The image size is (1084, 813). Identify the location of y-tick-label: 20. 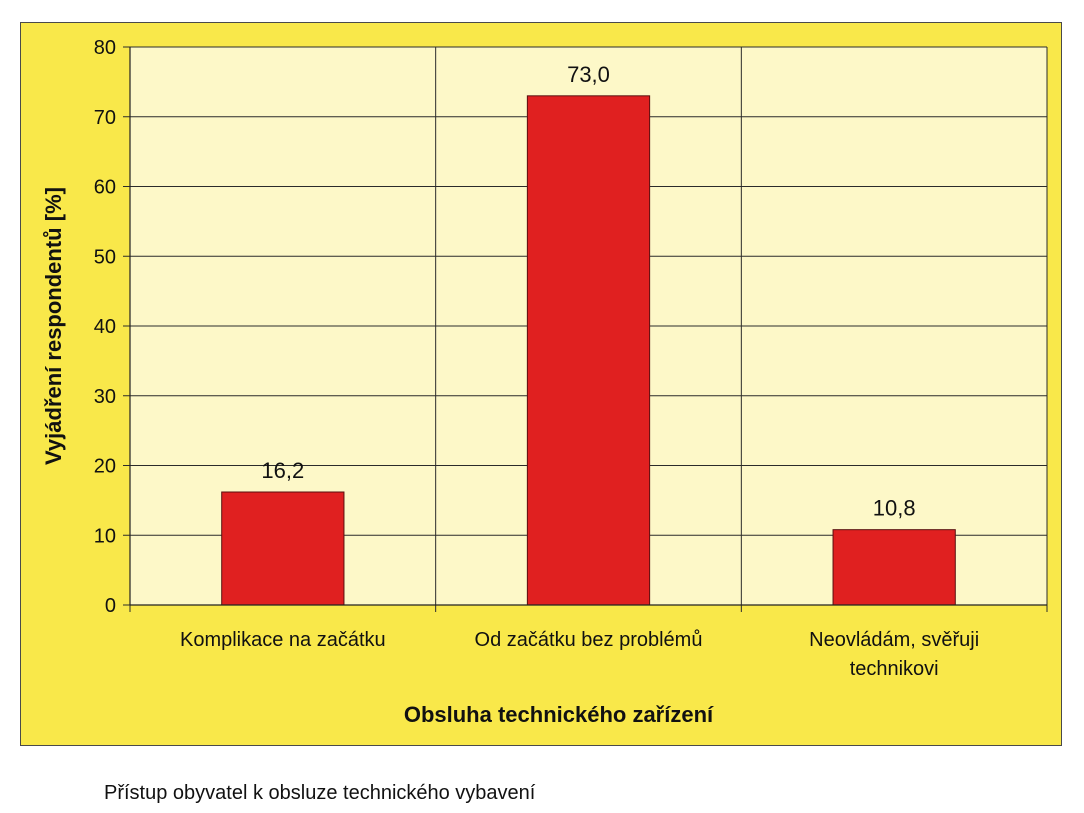
(105, 467).